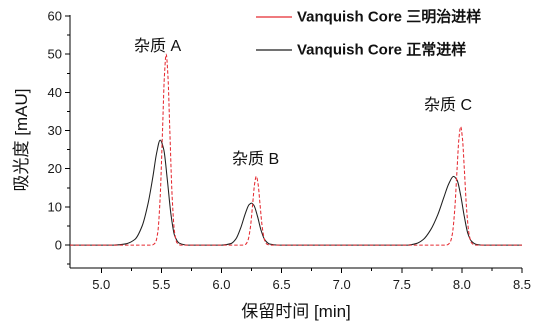  What do you see at coordinates (58, 245) in the screenshot?
I see `y-tick-label: 0` at bounding box center [58, 245].